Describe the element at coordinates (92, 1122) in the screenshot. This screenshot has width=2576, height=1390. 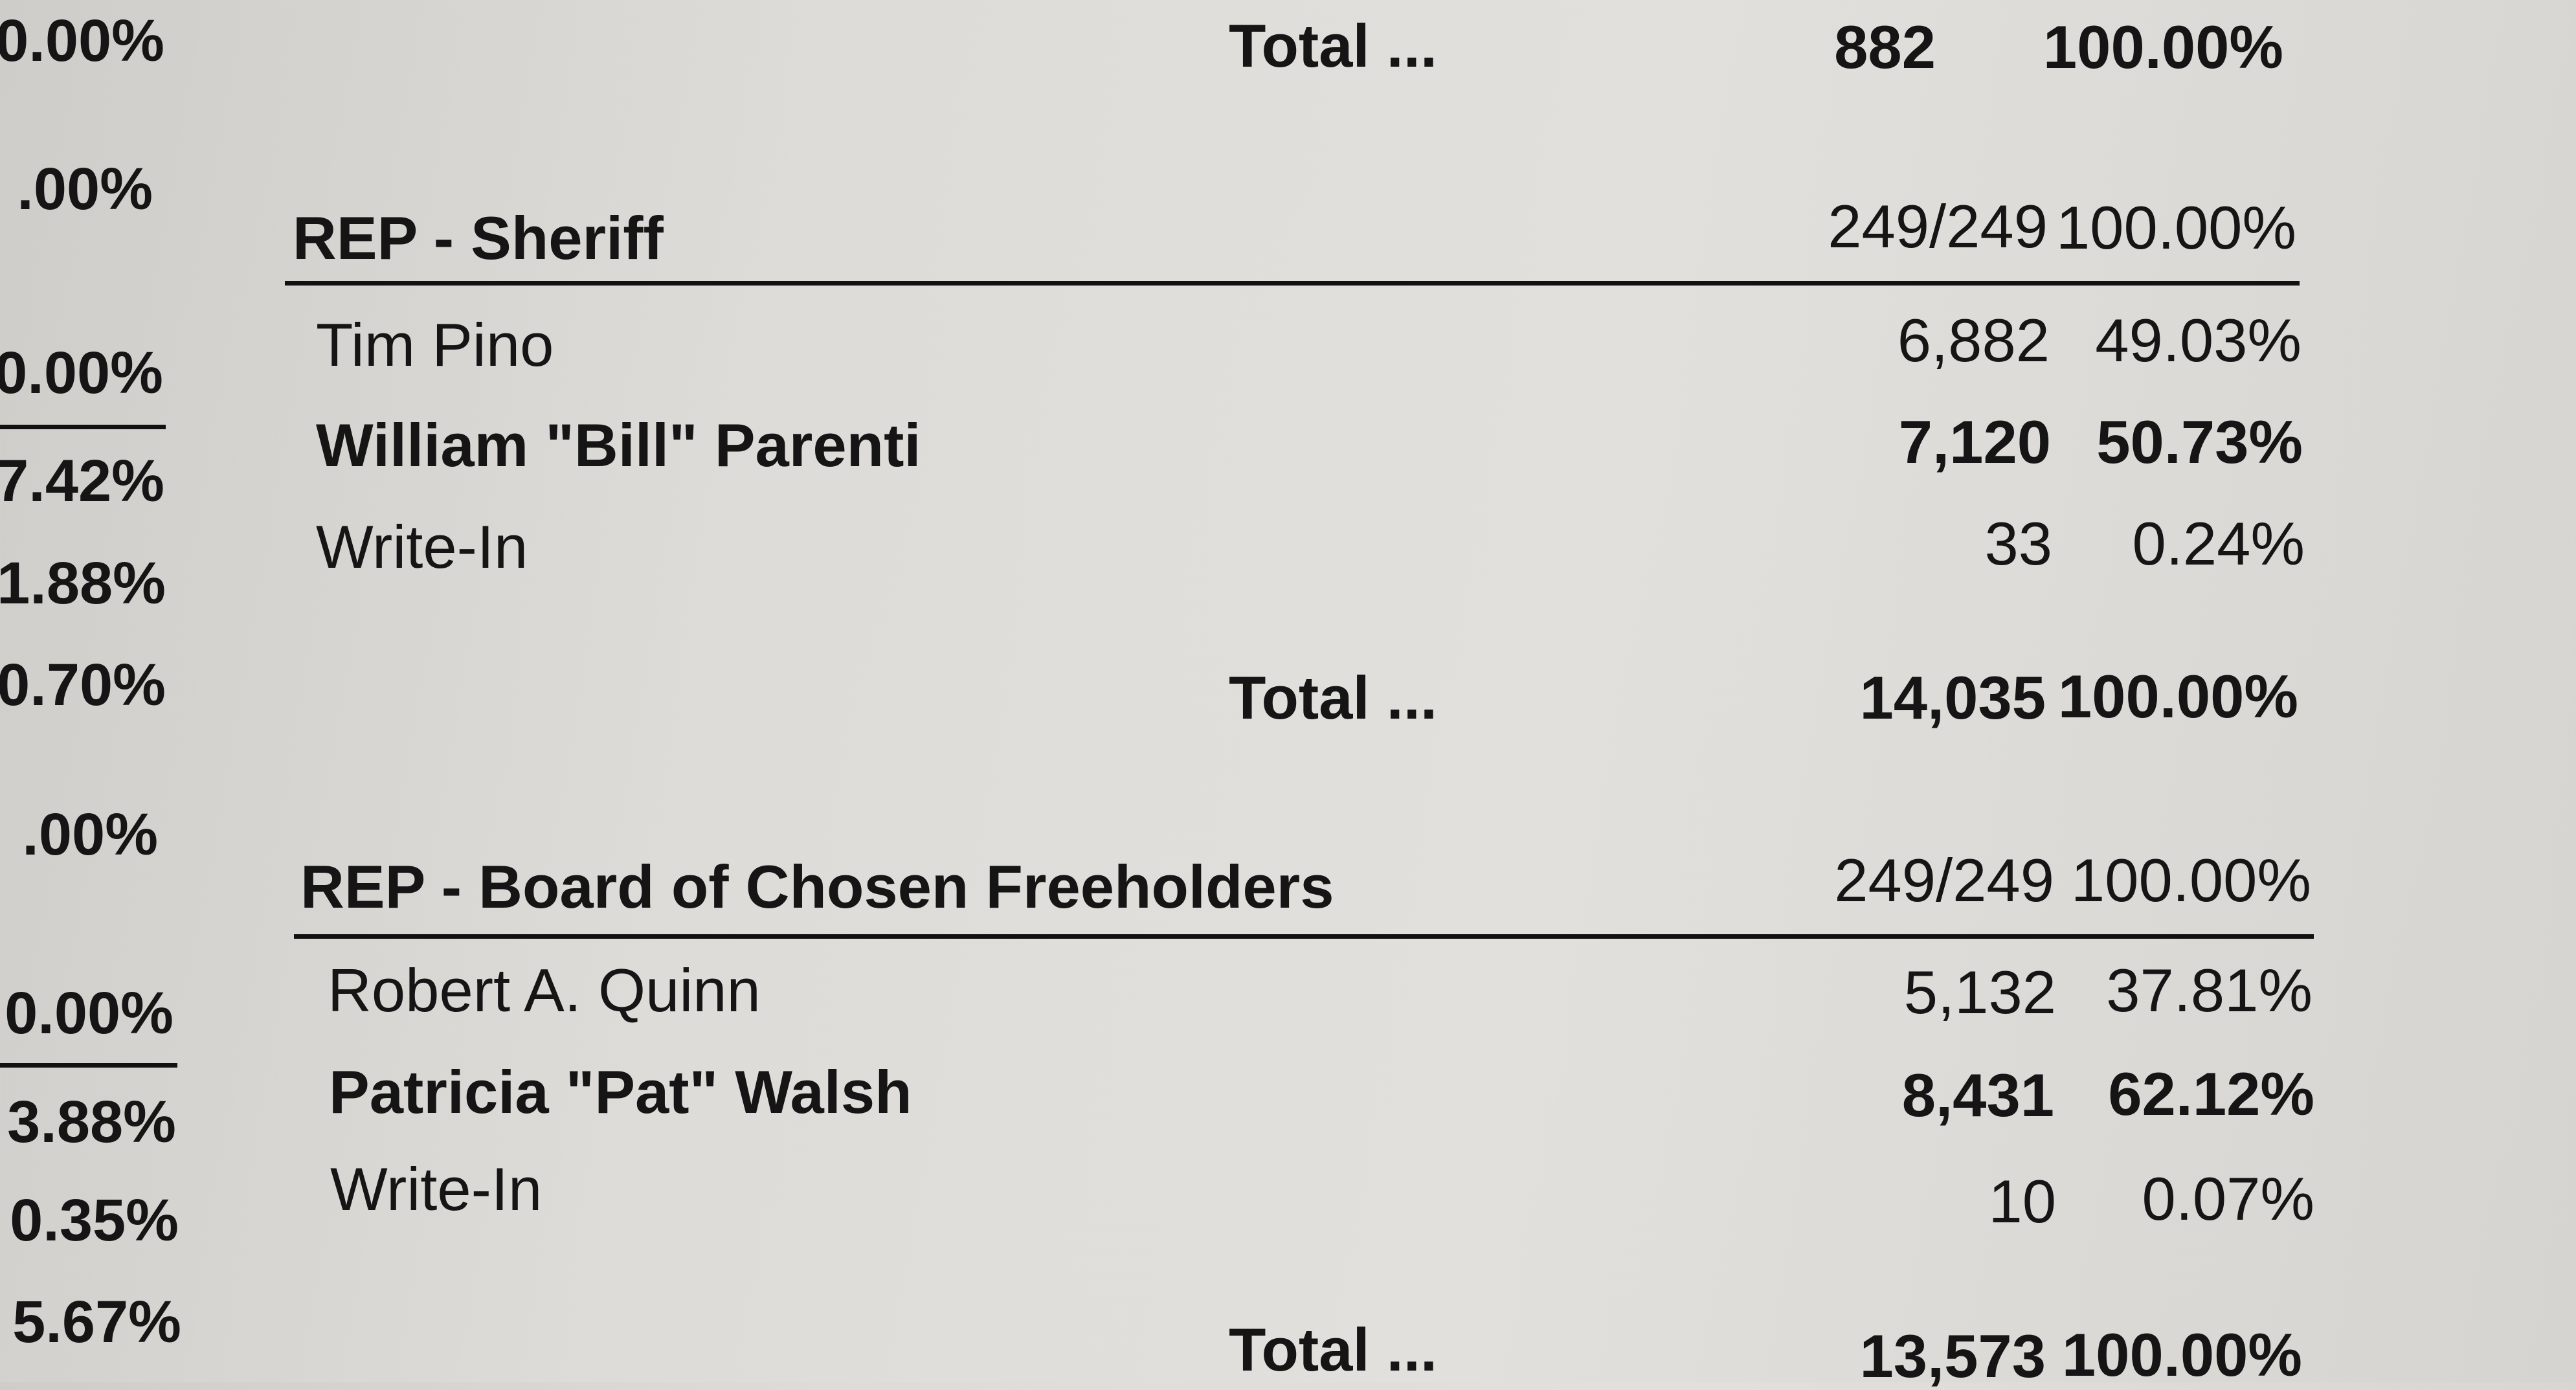
I see `left-column-value: 3.88%` at that location.